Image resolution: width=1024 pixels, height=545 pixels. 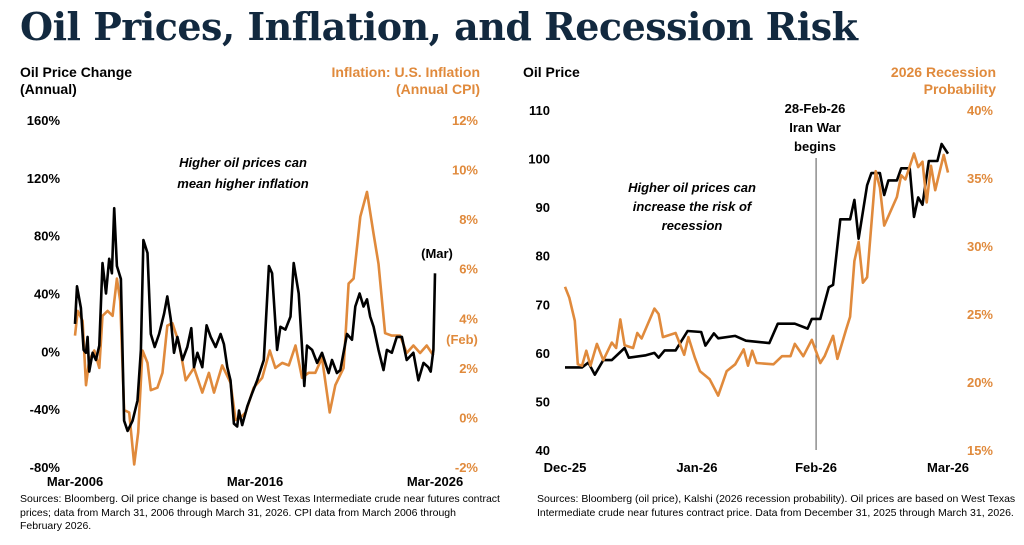 What do you see at coordinates (468, 269) in the screenshot?
I see `y2-tick-label: 6%` at bounding box center [468, 269].